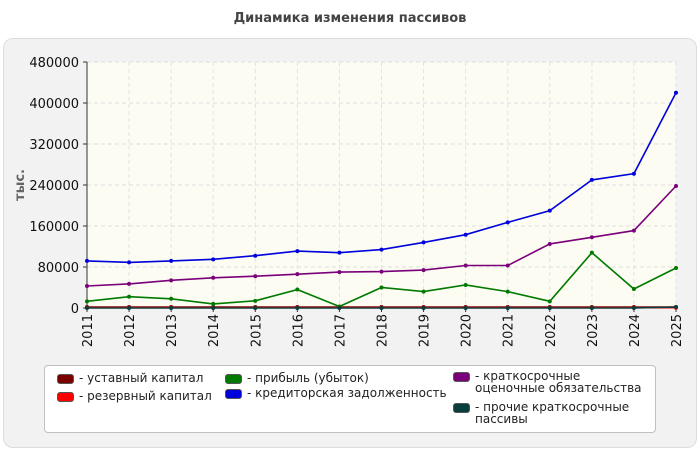 The image size is (700, 450). Describe the element at coordinates (593, 330) in the screenshot. I see `x-tick-label: 2023` at that location.